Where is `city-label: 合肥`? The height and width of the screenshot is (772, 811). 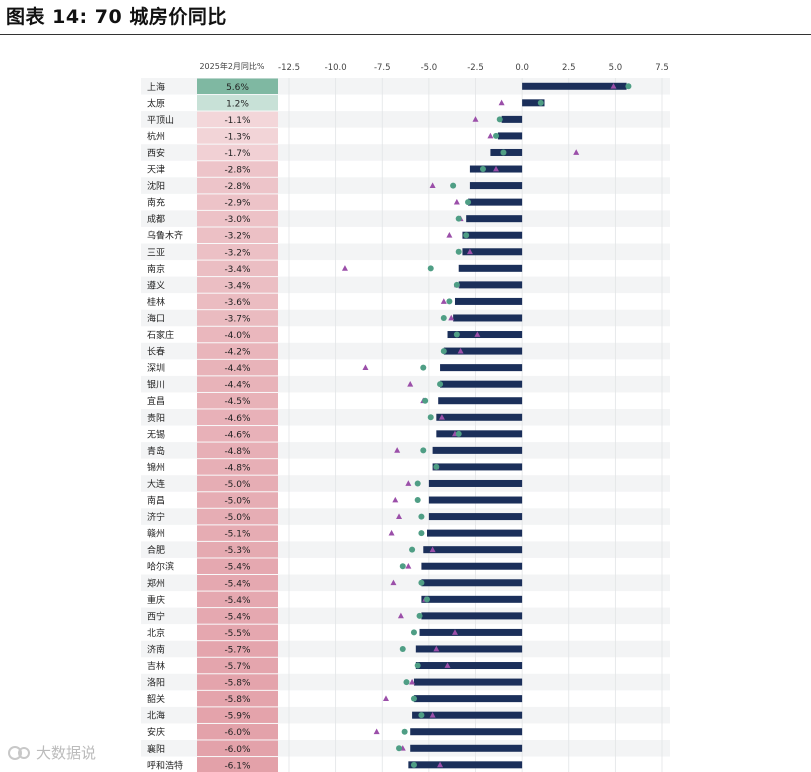
city-label: 合肥 is located at coordinates (156, 550).